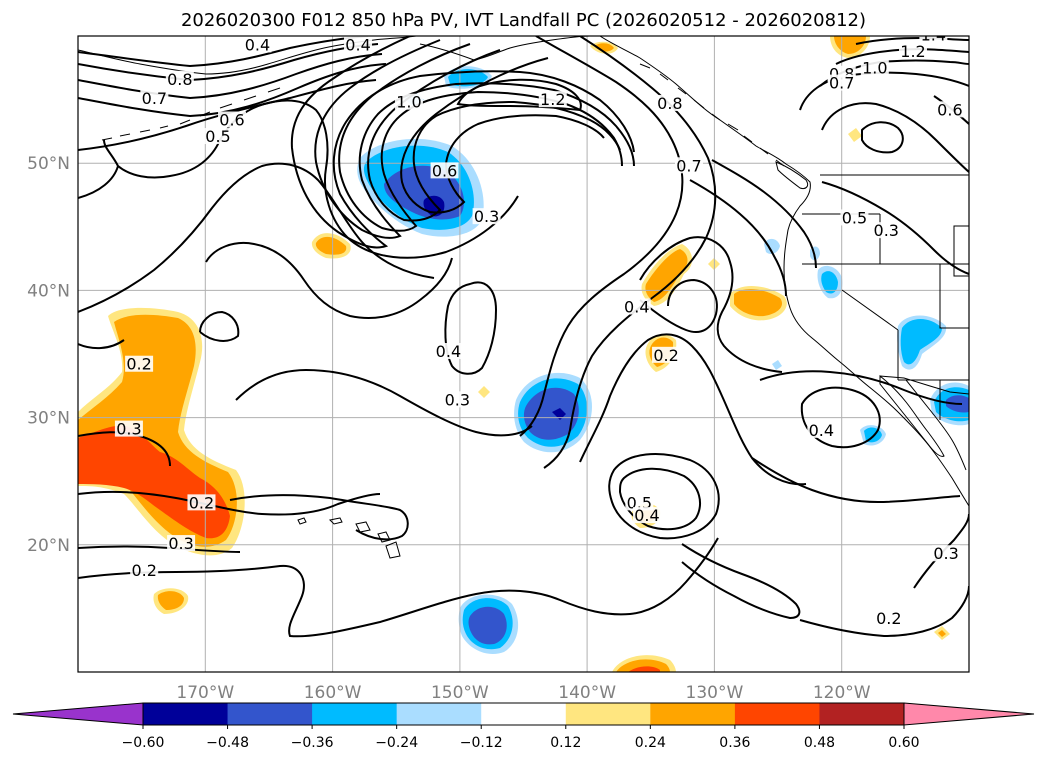 The height and width of the screenshot is (765, 1047). Describe the element at coordinates (227, 743) in the screenshot. I see `colorbar-tick-label: −0.48` at that location.